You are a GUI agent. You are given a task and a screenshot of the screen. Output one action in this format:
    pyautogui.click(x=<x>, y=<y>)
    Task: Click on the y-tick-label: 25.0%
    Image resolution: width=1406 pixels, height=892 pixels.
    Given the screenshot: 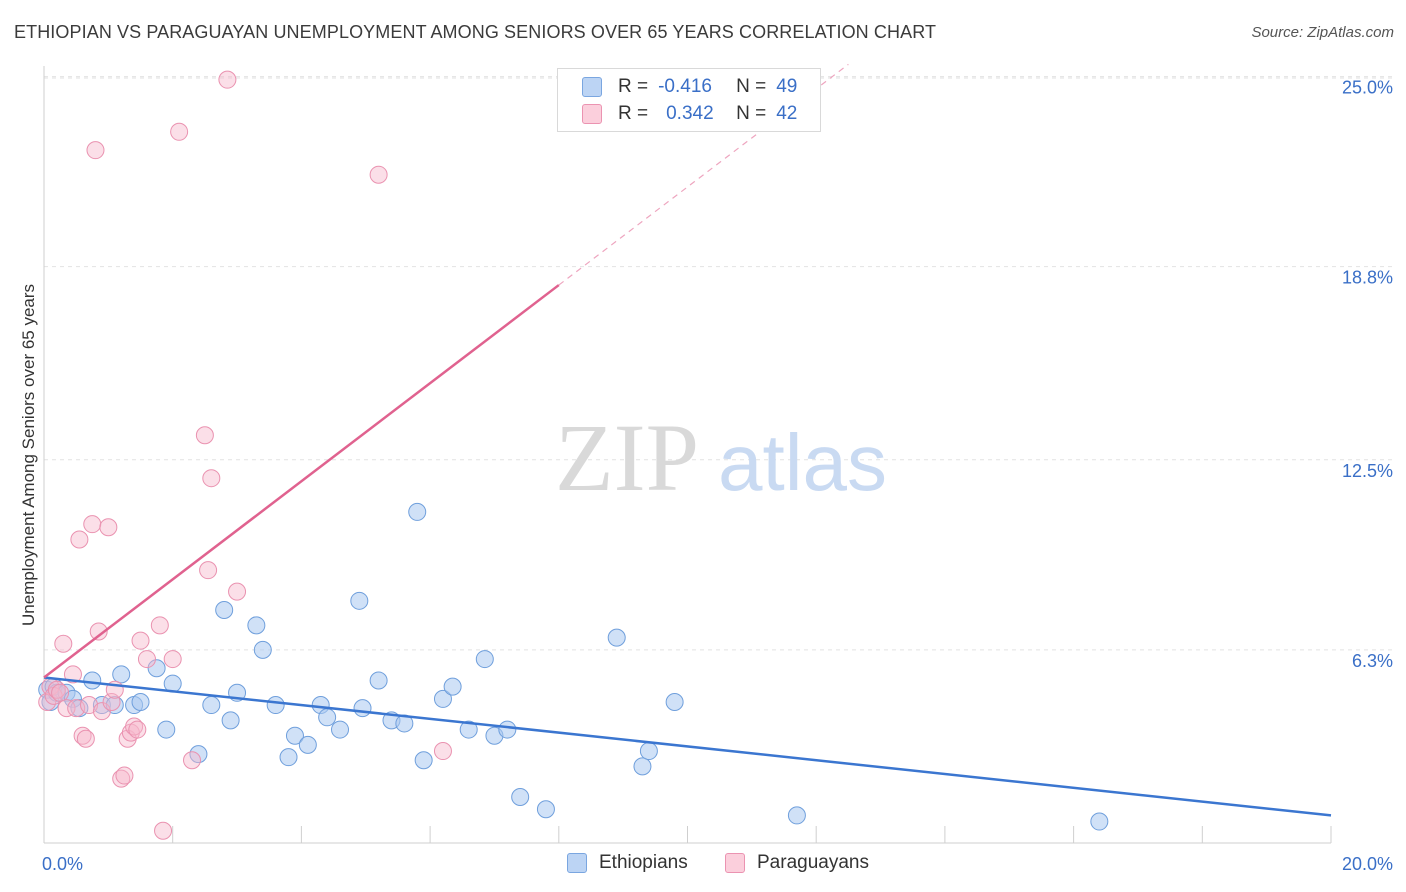 What is the action you would take?
    pyautogui.click(x=1367, y=88)
    